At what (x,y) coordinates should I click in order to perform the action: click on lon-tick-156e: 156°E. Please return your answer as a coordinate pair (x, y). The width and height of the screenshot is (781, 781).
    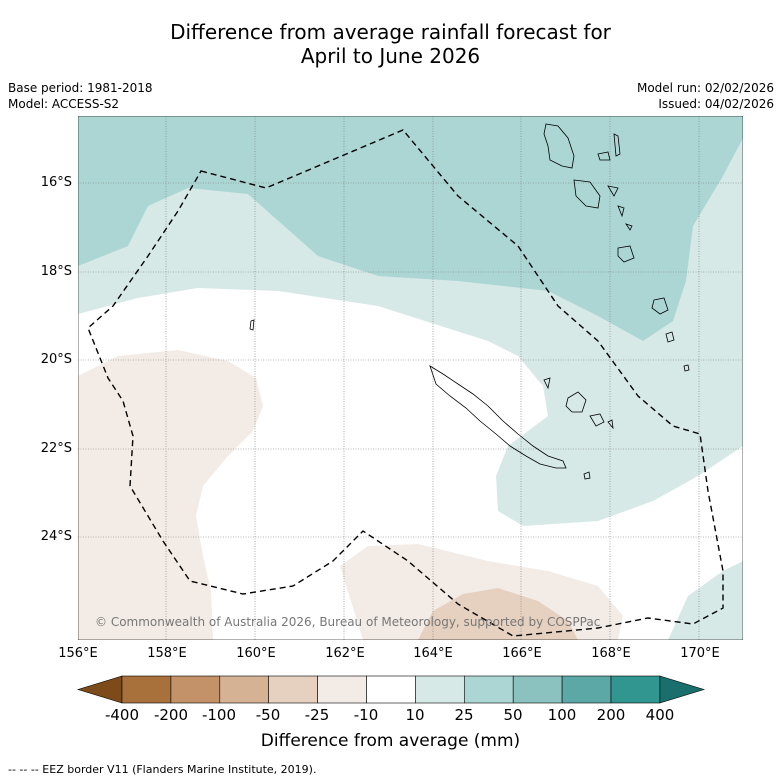
    Looking at the image, I should click on (78, 653).